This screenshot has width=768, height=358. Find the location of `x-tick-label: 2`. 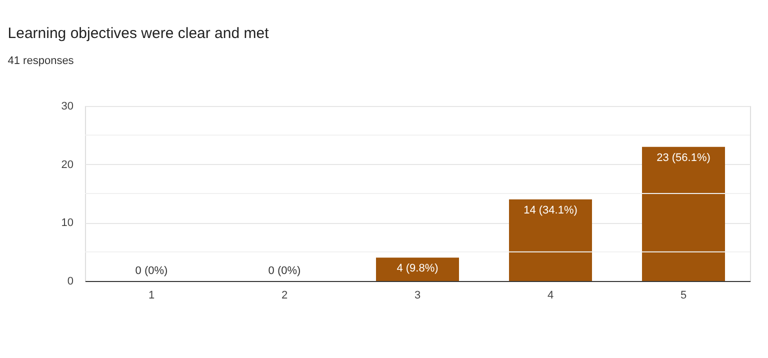

x-tick-label: 2 is located at coordinates (284, 296).